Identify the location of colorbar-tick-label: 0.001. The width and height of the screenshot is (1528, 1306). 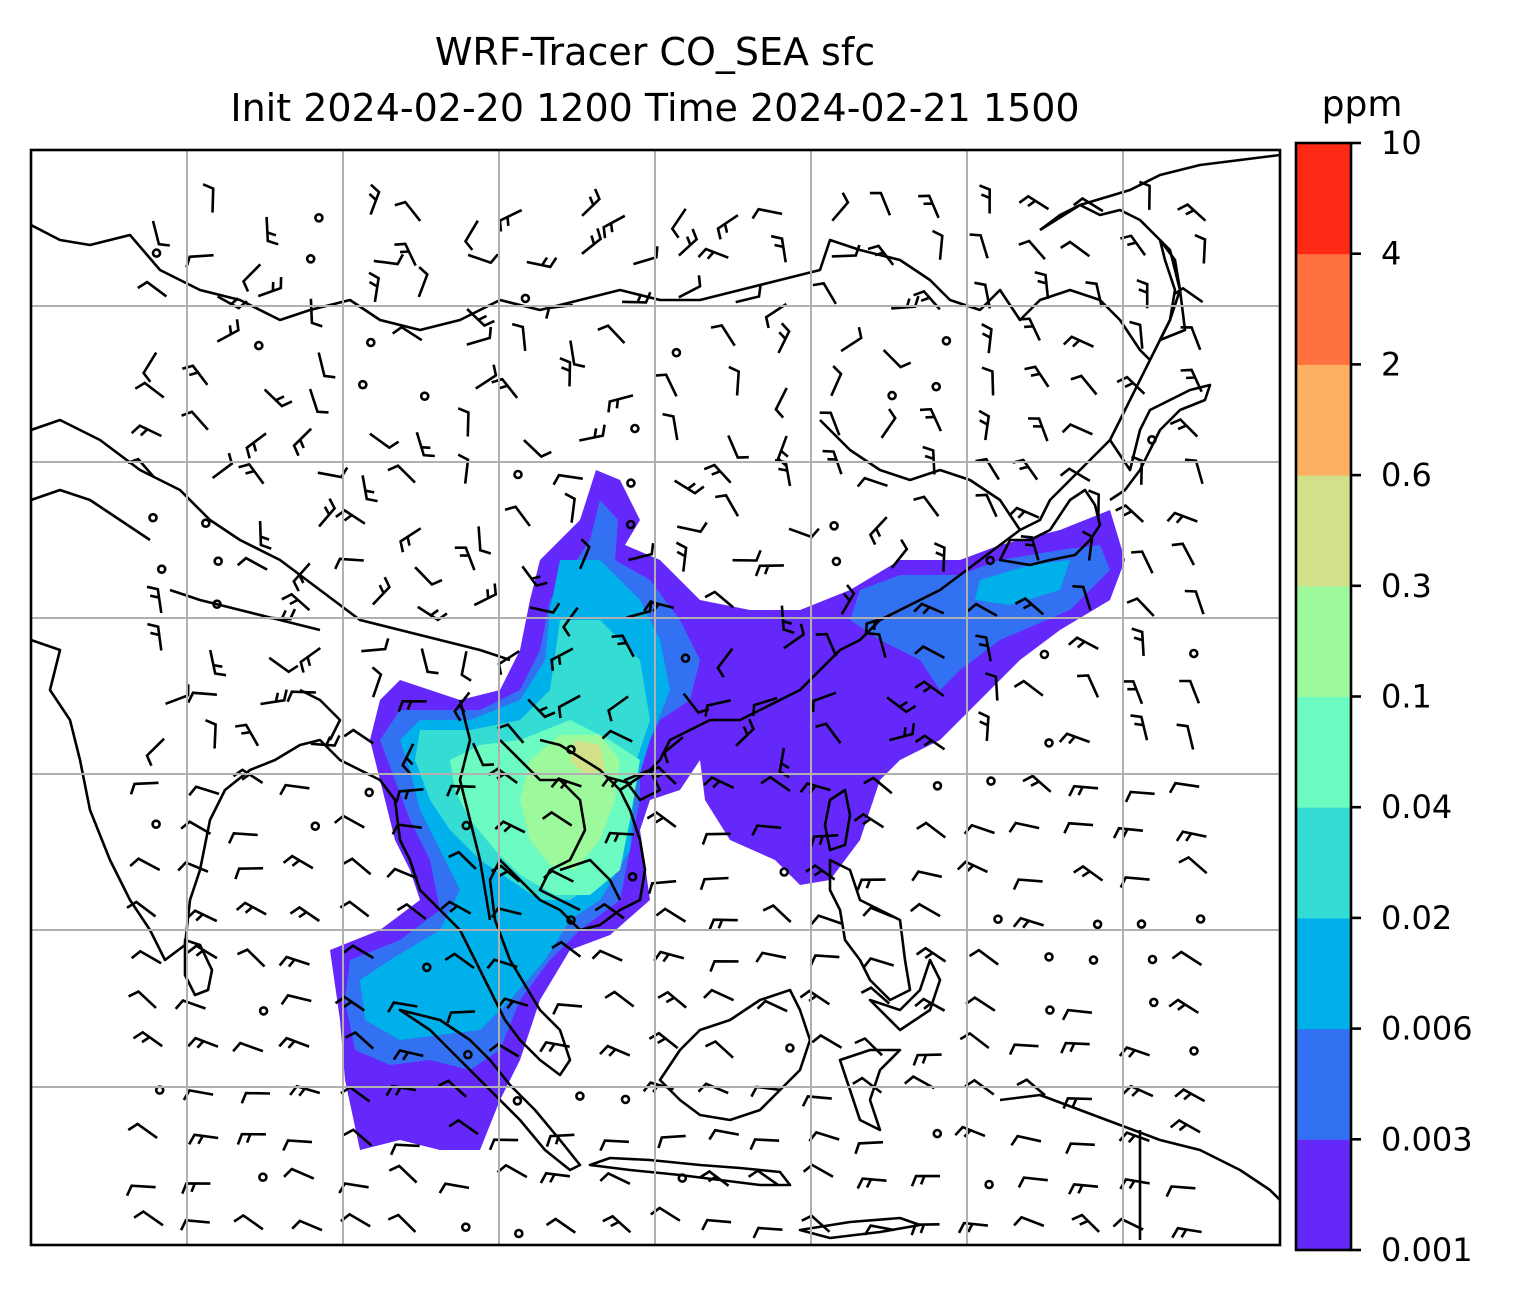
(1427, 1250).